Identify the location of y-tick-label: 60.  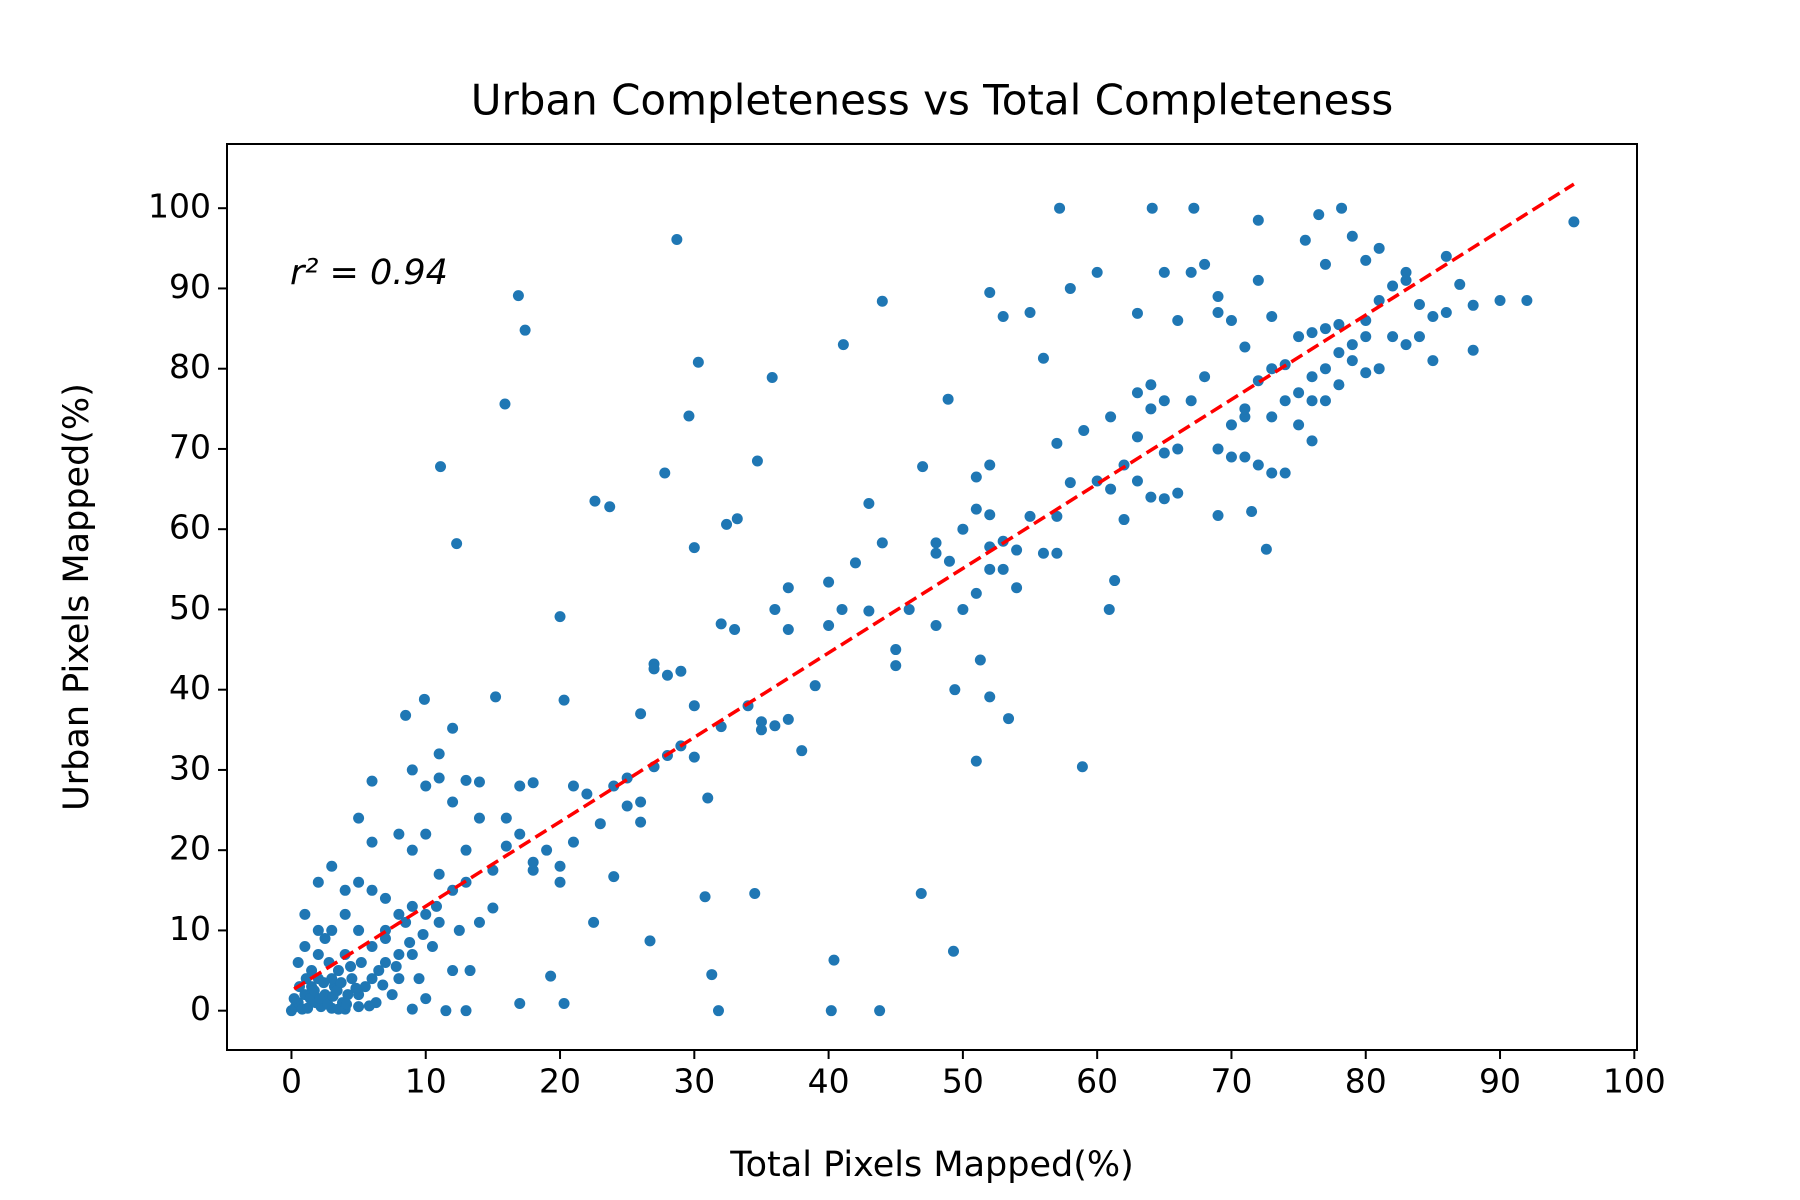
(190, 527).